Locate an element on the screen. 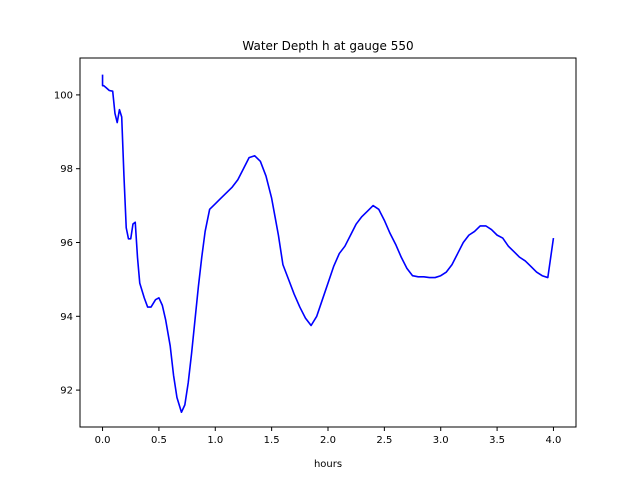 This screenshot has height=480, width=640. x-tick-label: 3.0 is located at coordinates (441, 440).